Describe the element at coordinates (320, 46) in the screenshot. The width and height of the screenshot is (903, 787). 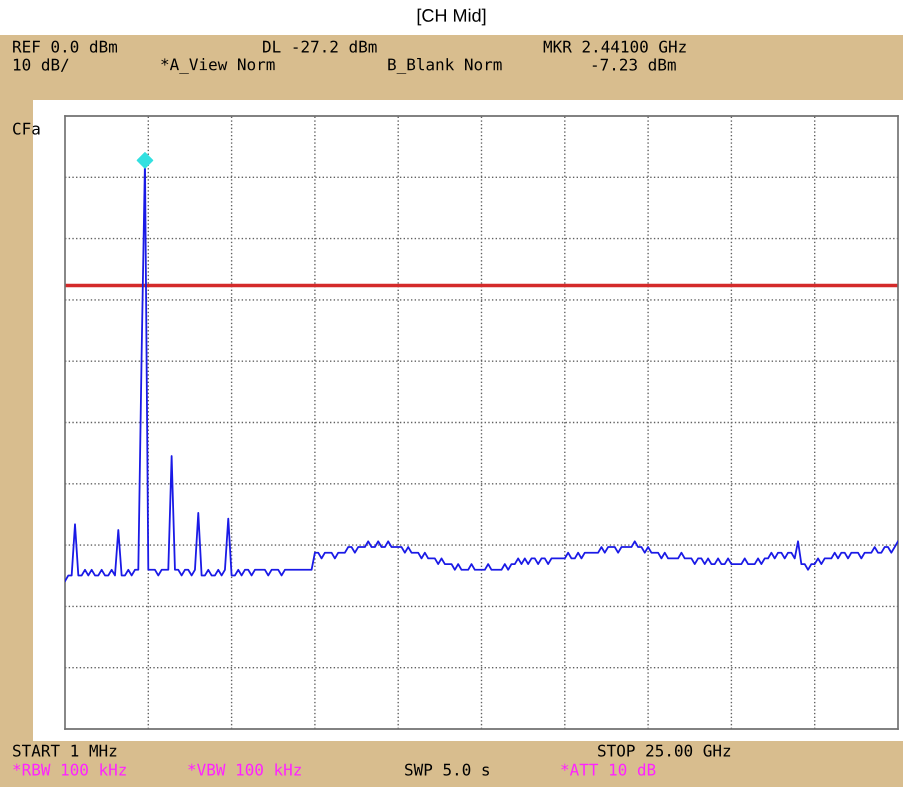
I see `text: DL -27.2 dBm` at that location.